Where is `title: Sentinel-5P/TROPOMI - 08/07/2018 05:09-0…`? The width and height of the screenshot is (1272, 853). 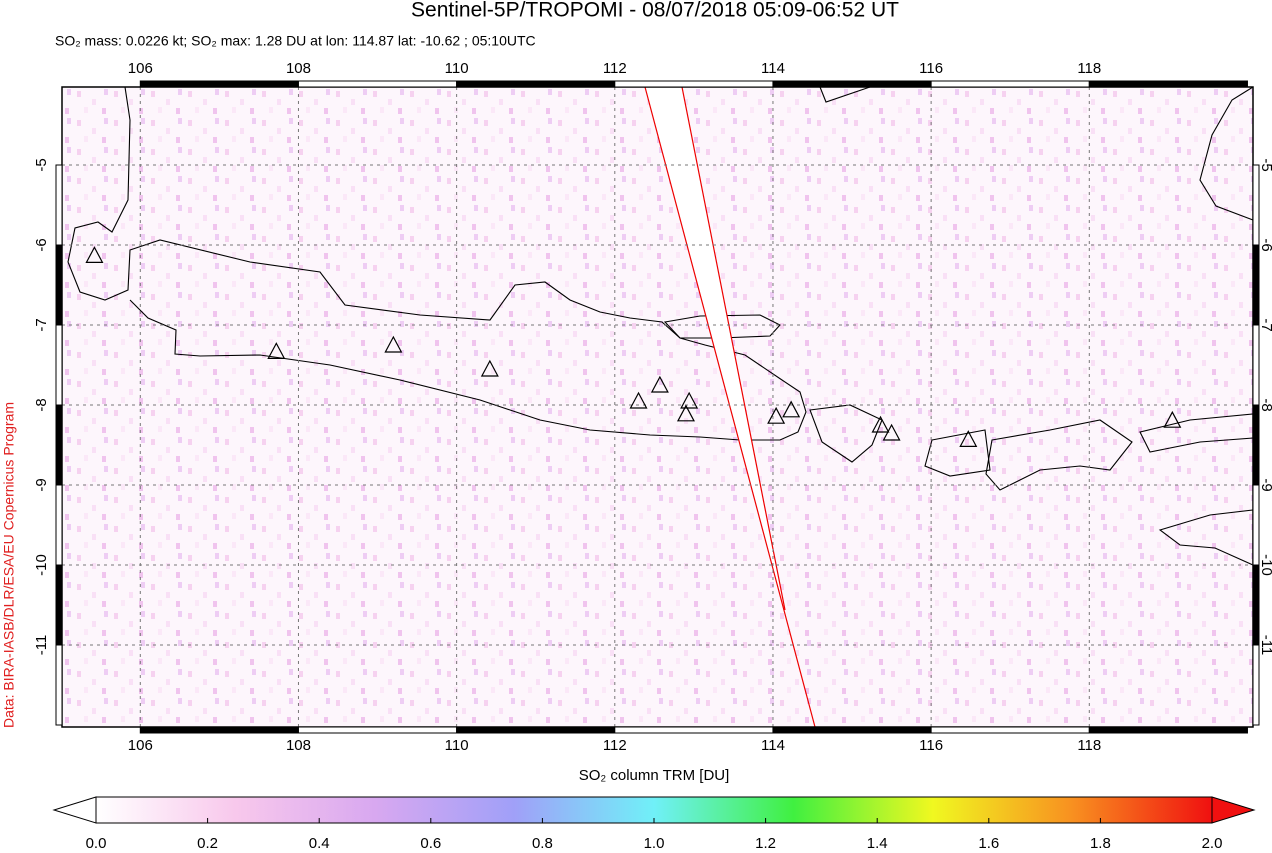
title: Sentinel-5P/TROPOMI - 08/07/2018 05:09-0… is located at coordinates (655, 11).